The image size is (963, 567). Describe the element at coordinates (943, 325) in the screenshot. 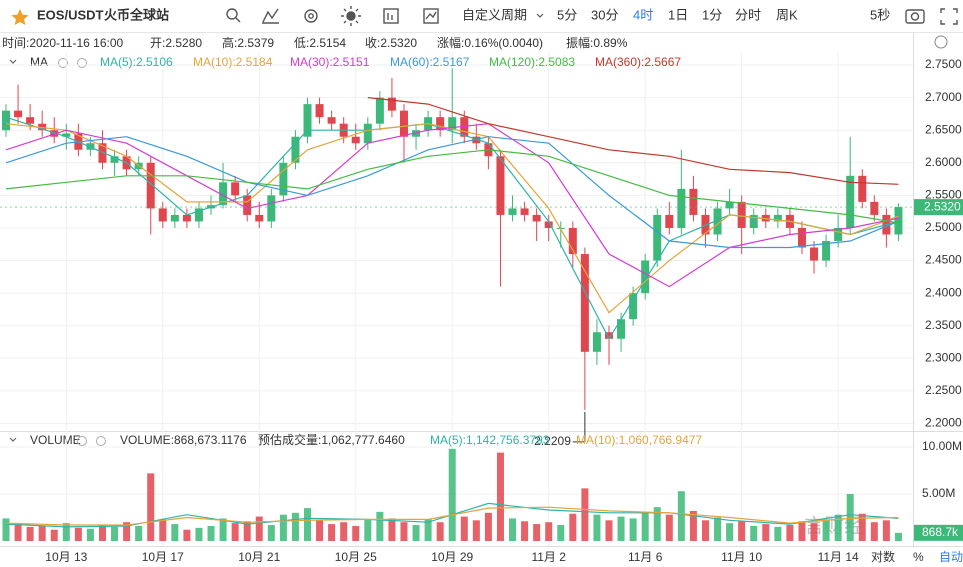

I see `y-tick-label: 2.3500` at that location.